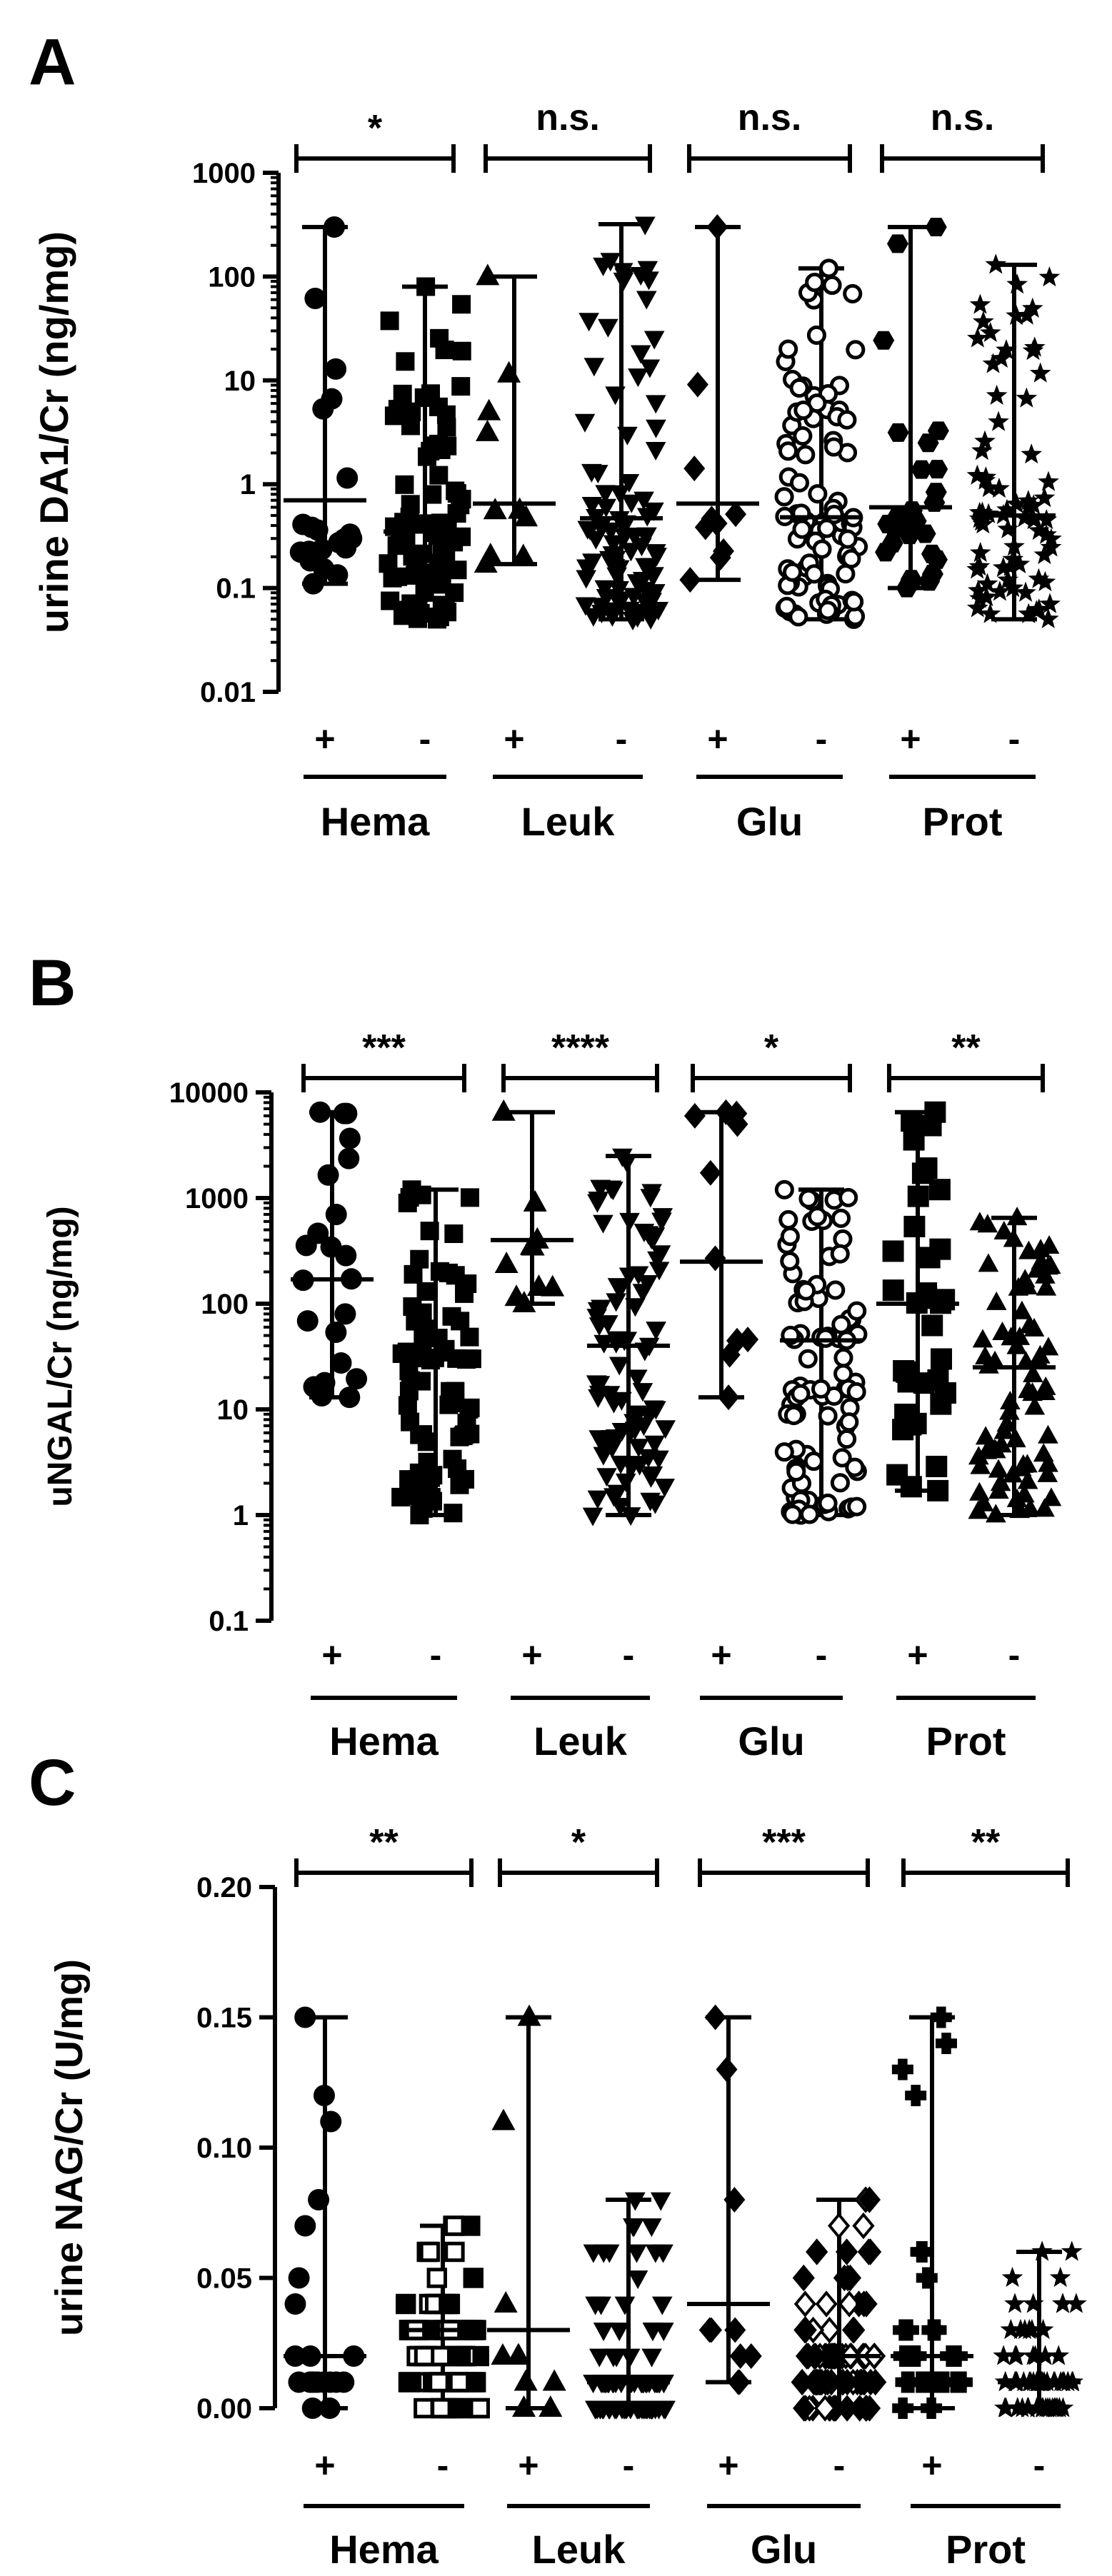 The width and height of the screenshot is (1112, 2576). Describe the element at coordinates (717, 403) in the screenshot. I see `series-glu-positive` at that location.